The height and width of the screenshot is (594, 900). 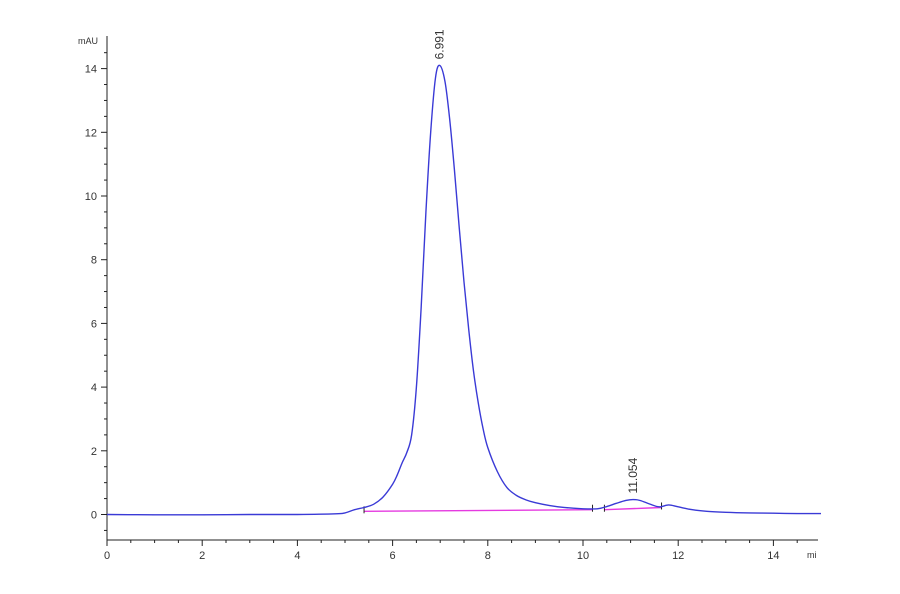 What do you see at coordinates (393, 556) in the screenshot?
I see `x-tick-label: 6` at bounding box center [393, 556].